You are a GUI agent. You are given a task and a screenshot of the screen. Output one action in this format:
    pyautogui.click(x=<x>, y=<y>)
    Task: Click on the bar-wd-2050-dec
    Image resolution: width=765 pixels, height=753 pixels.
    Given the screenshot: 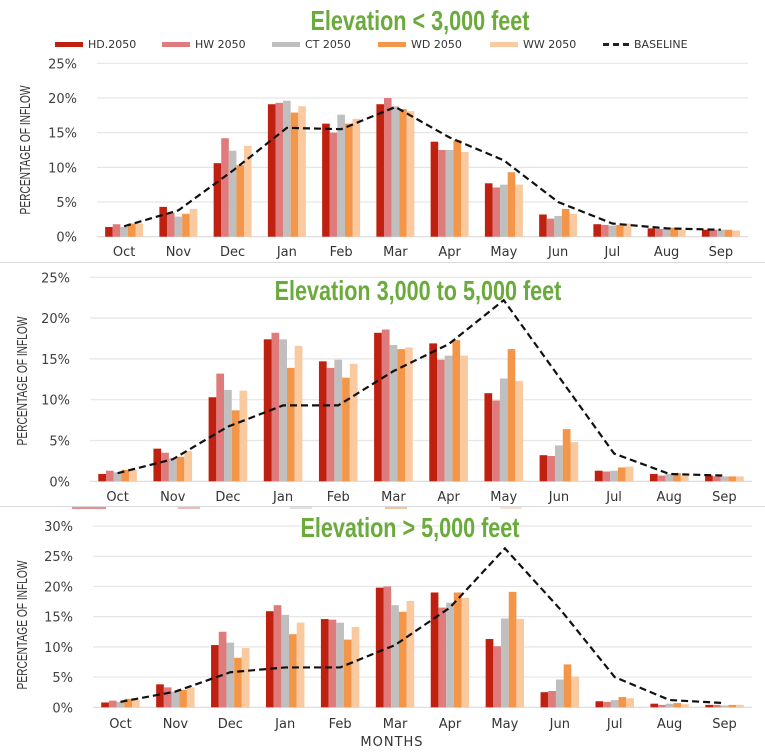 What is the action you would take?
    pyautogui.click(x=240, y=201)
    